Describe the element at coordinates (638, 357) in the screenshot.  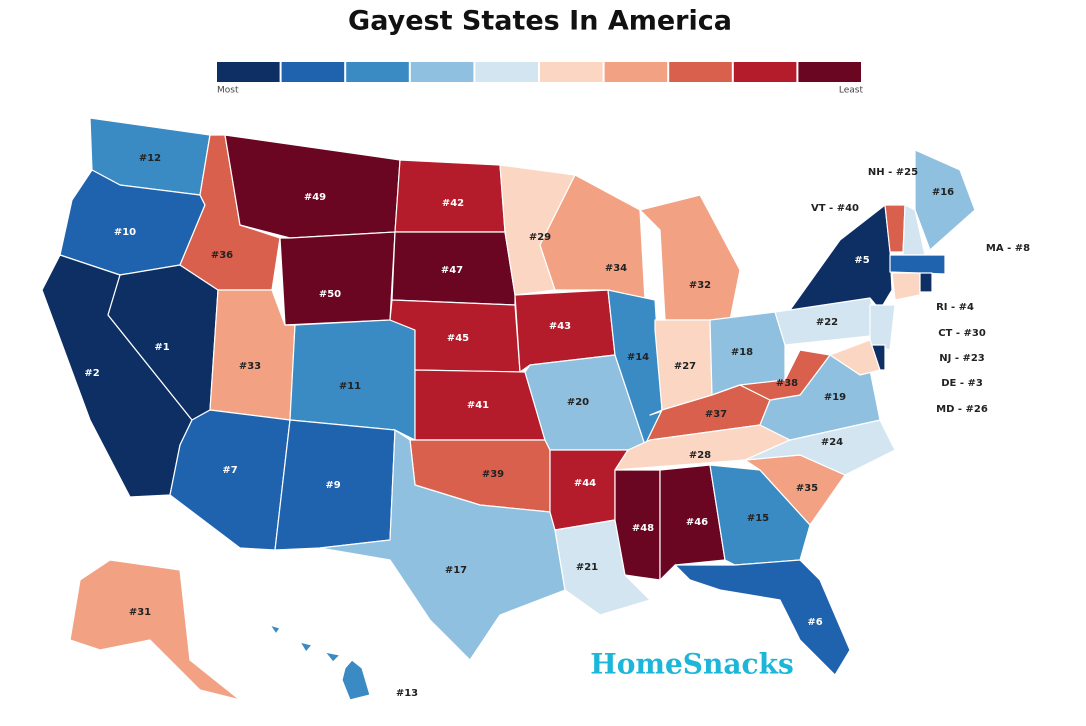
I see `state-label: #14` at that location.